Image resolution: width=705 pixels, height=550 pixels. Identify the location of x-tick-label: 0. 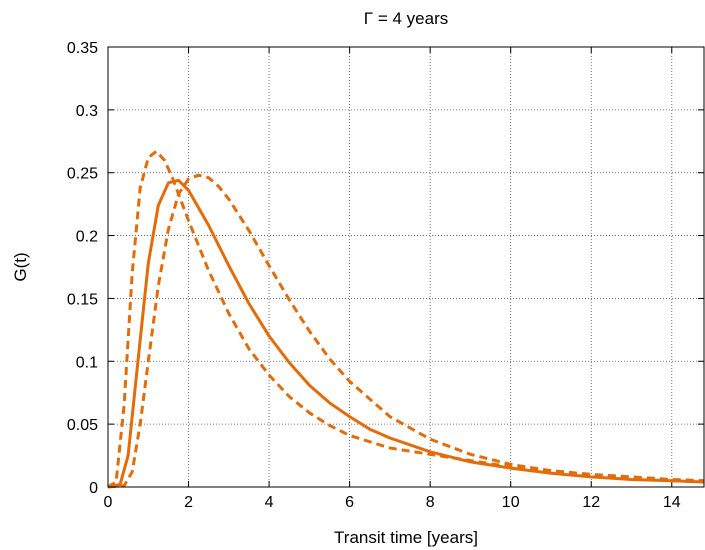
(108, 502).